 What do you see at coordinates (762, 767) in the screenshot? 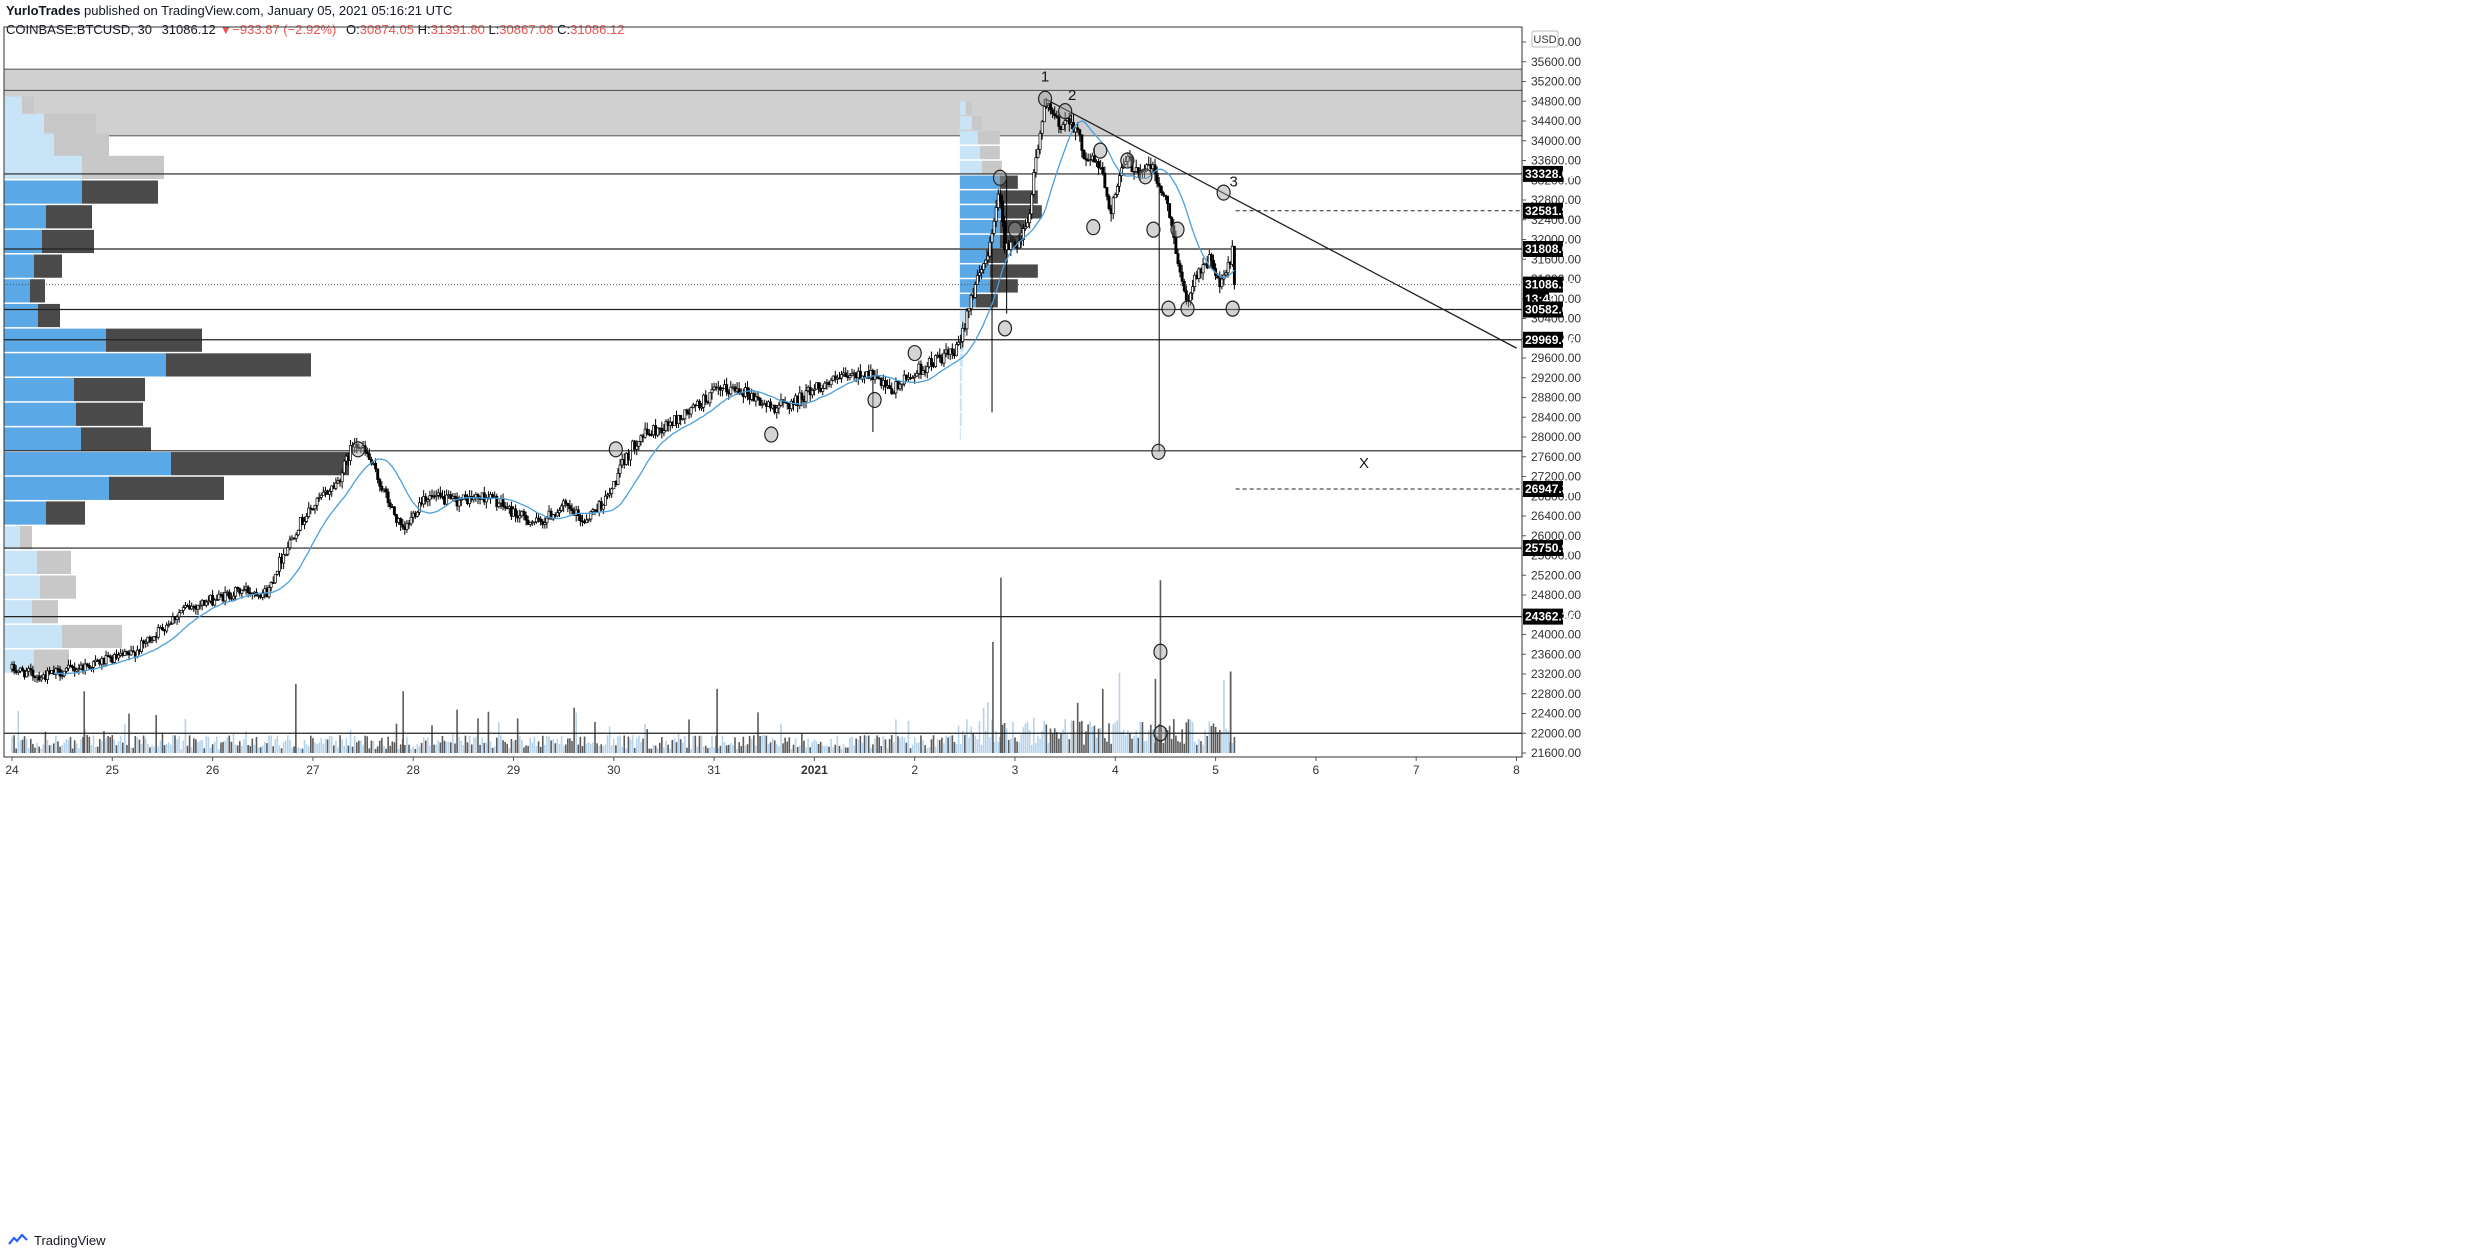
I see `time-axis: 24 25 26 27 28 29 30 31 2021 2 3 4 5 6 7 8` at bounding box center [762, 767].